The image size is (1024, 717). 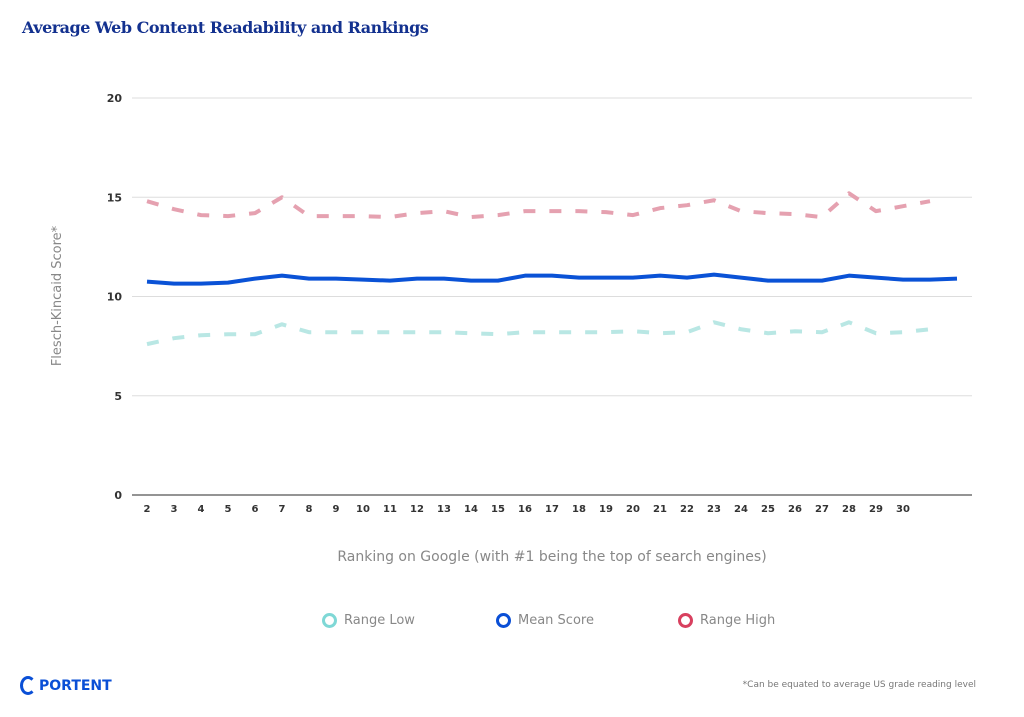 I want to click on legend-item-mean-score: Mean Score, so click(x=545, y=620).